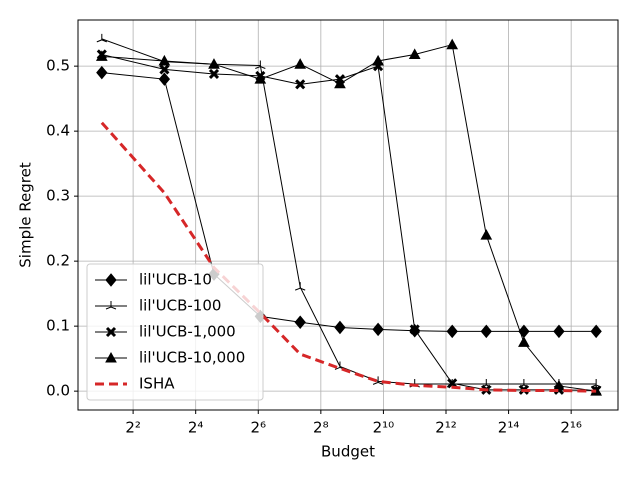 The image size is (640, 484). I want to click on y-tick-label: 0.3, so click(58, 196).